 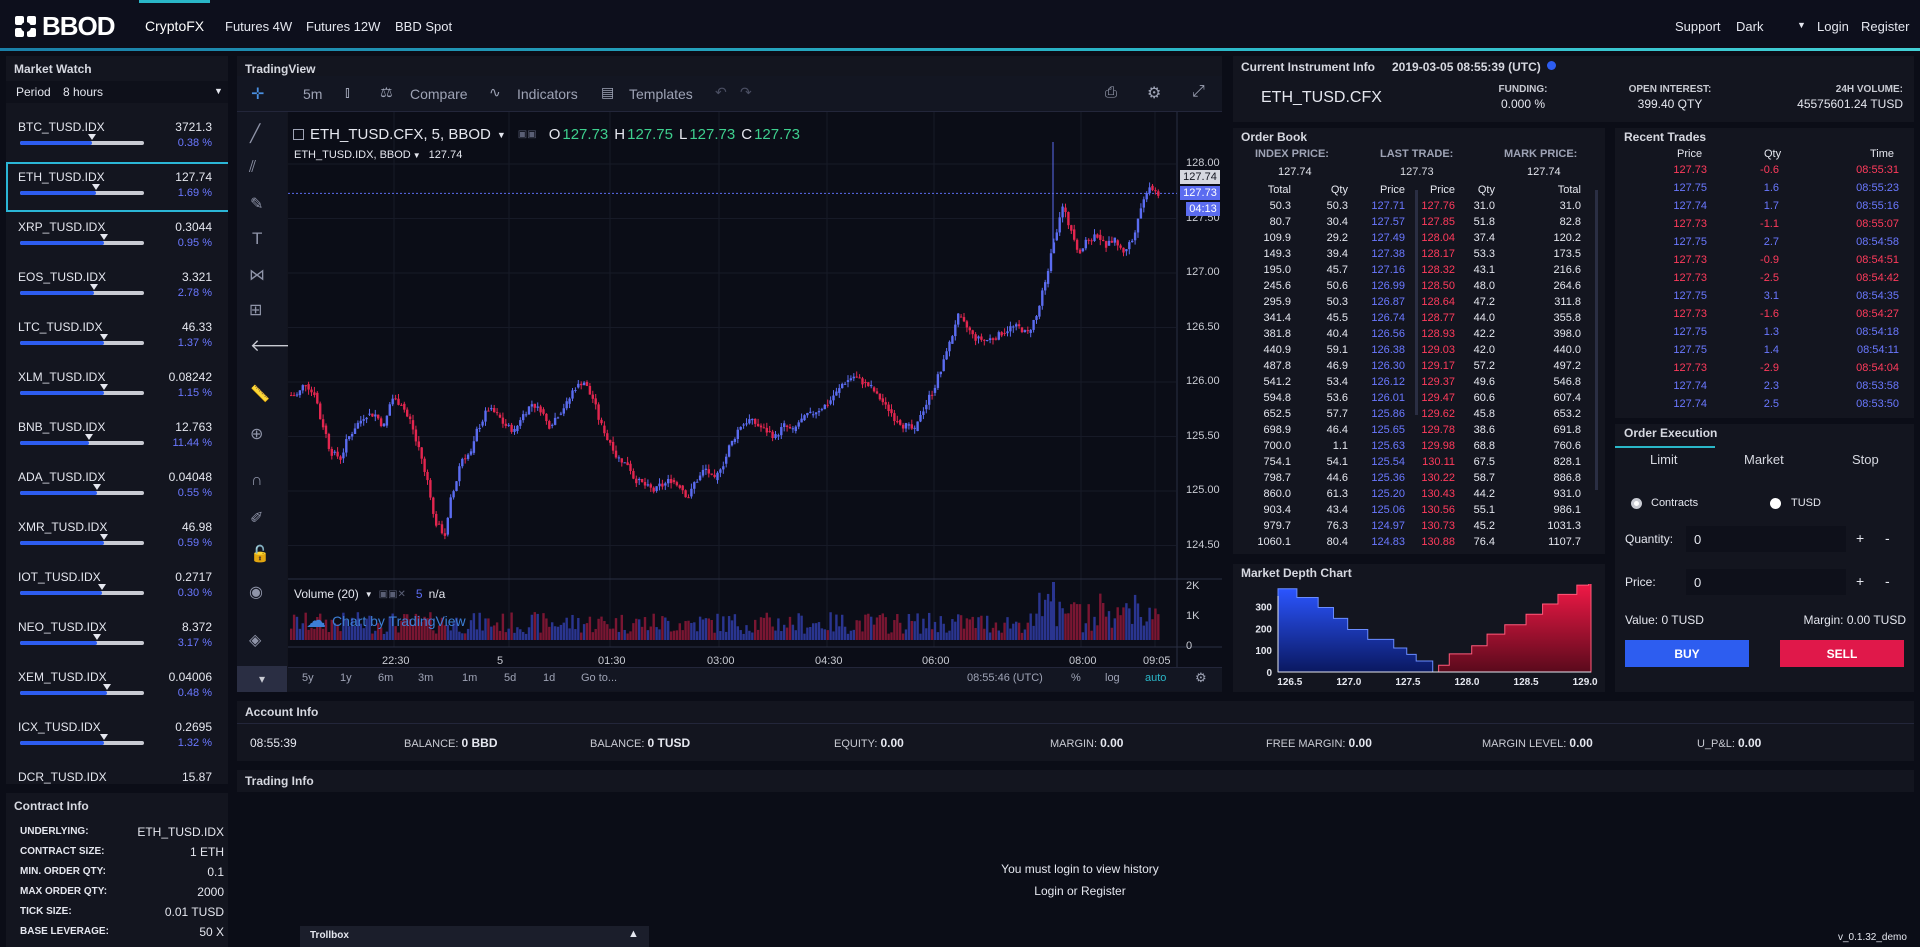 What do you see at coordinates (308, 678) in the screenshot?
I see `range-button: 5y` at bounding box center [308, 678].